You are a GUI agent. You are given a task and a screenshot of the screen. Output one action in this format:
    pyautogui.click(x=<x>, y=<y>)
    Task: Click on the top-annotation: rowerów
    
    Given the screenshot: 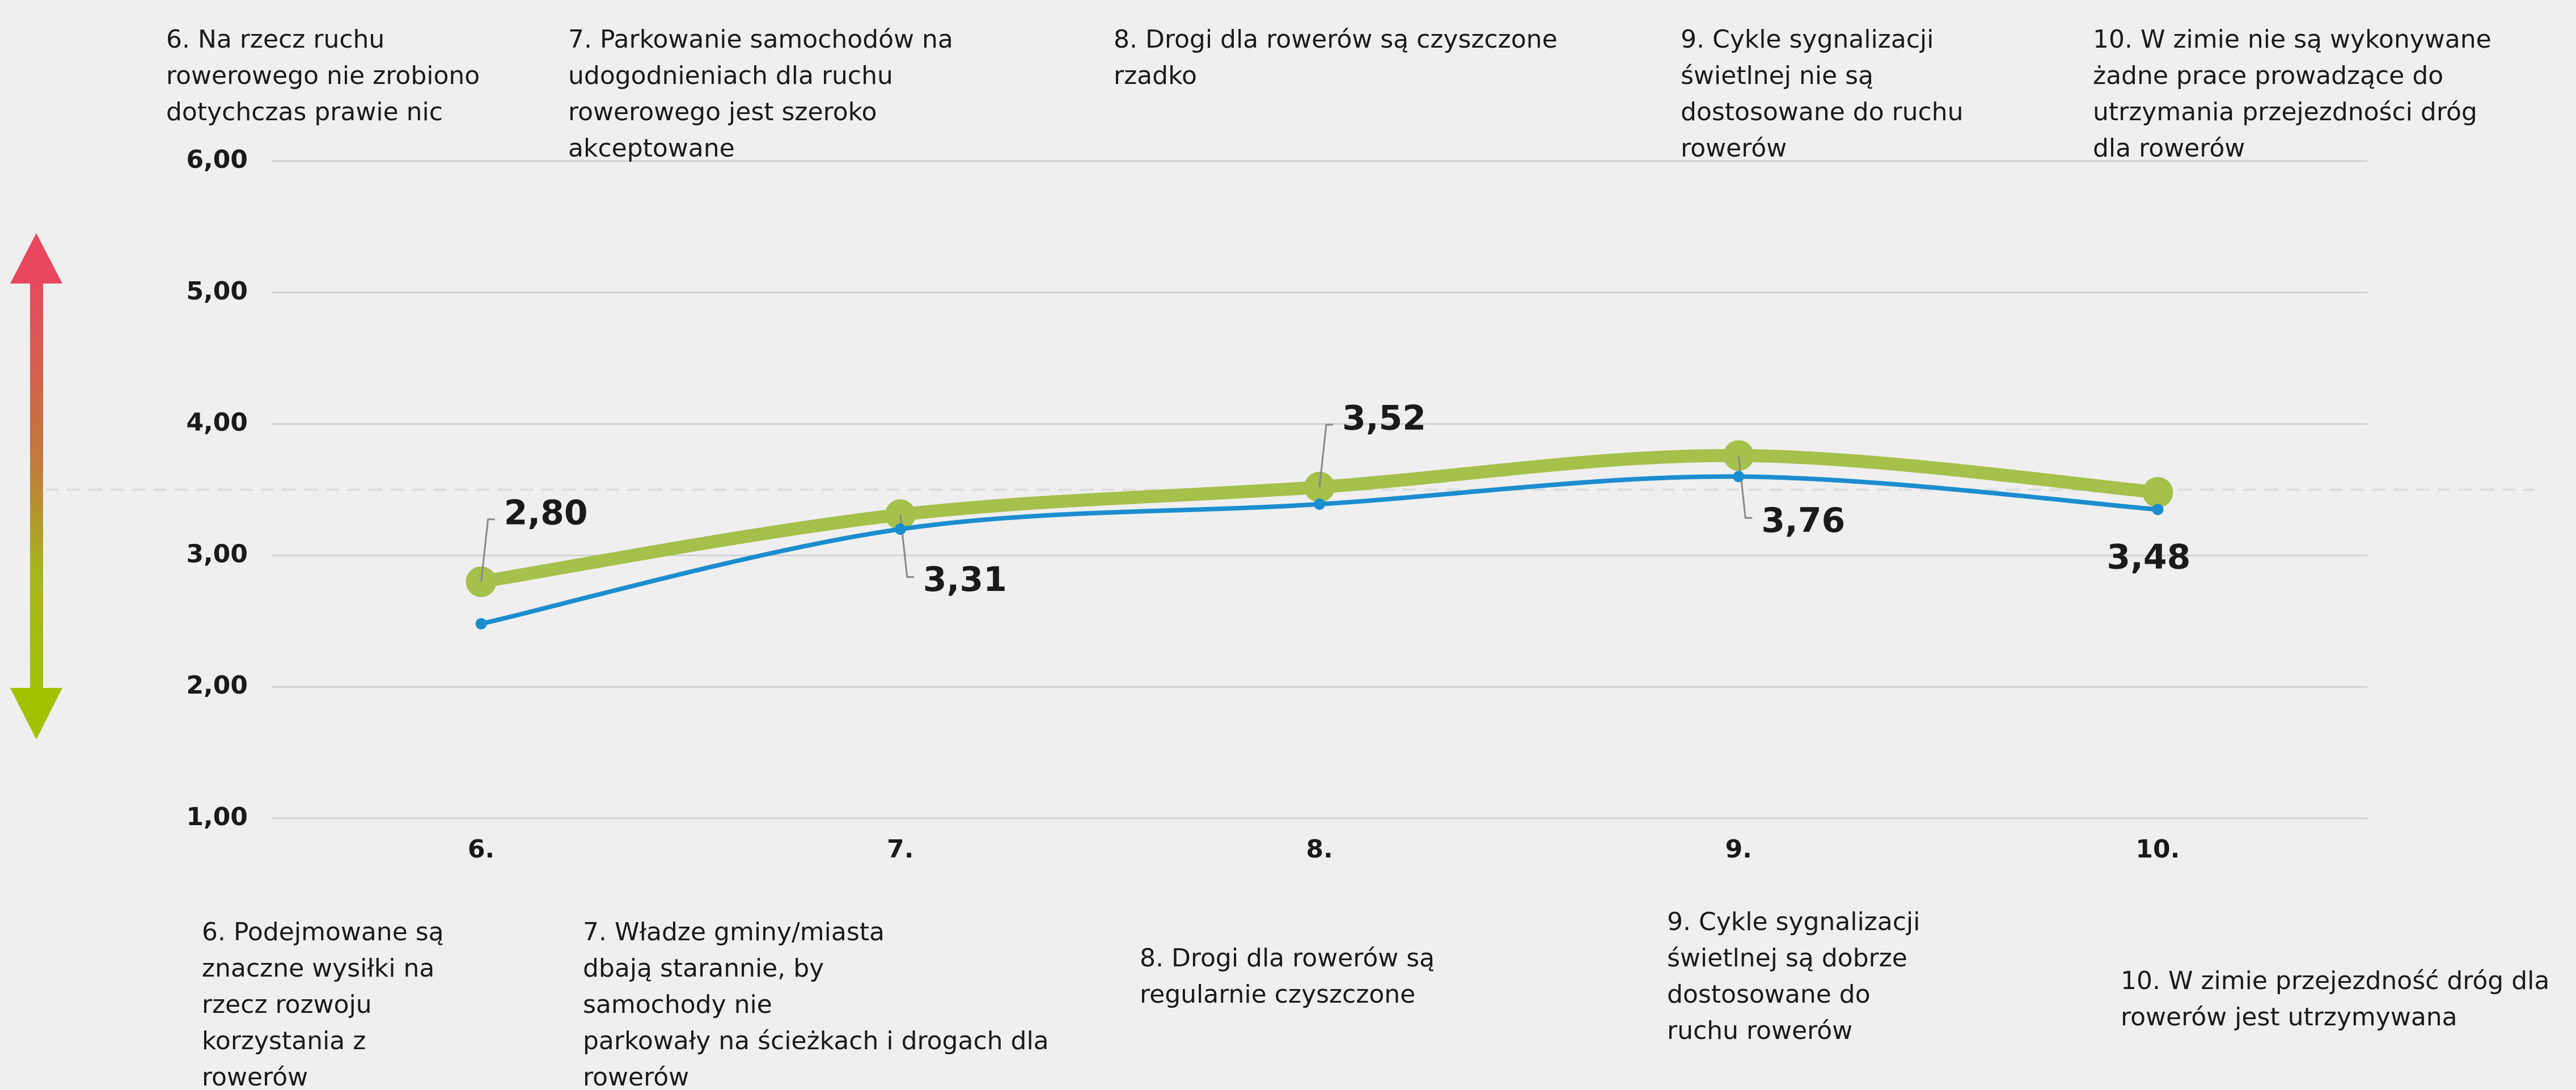 What is the action you would take?
    pyautogui.click(x=1734, y=148)
    